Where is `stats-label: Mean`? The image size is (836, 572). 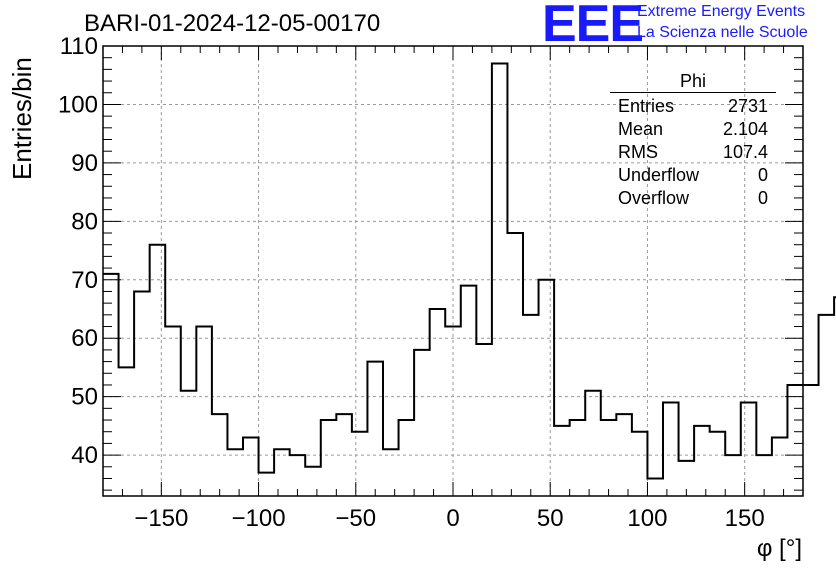
stats-label: Mean is located at coordinates (641, 129).